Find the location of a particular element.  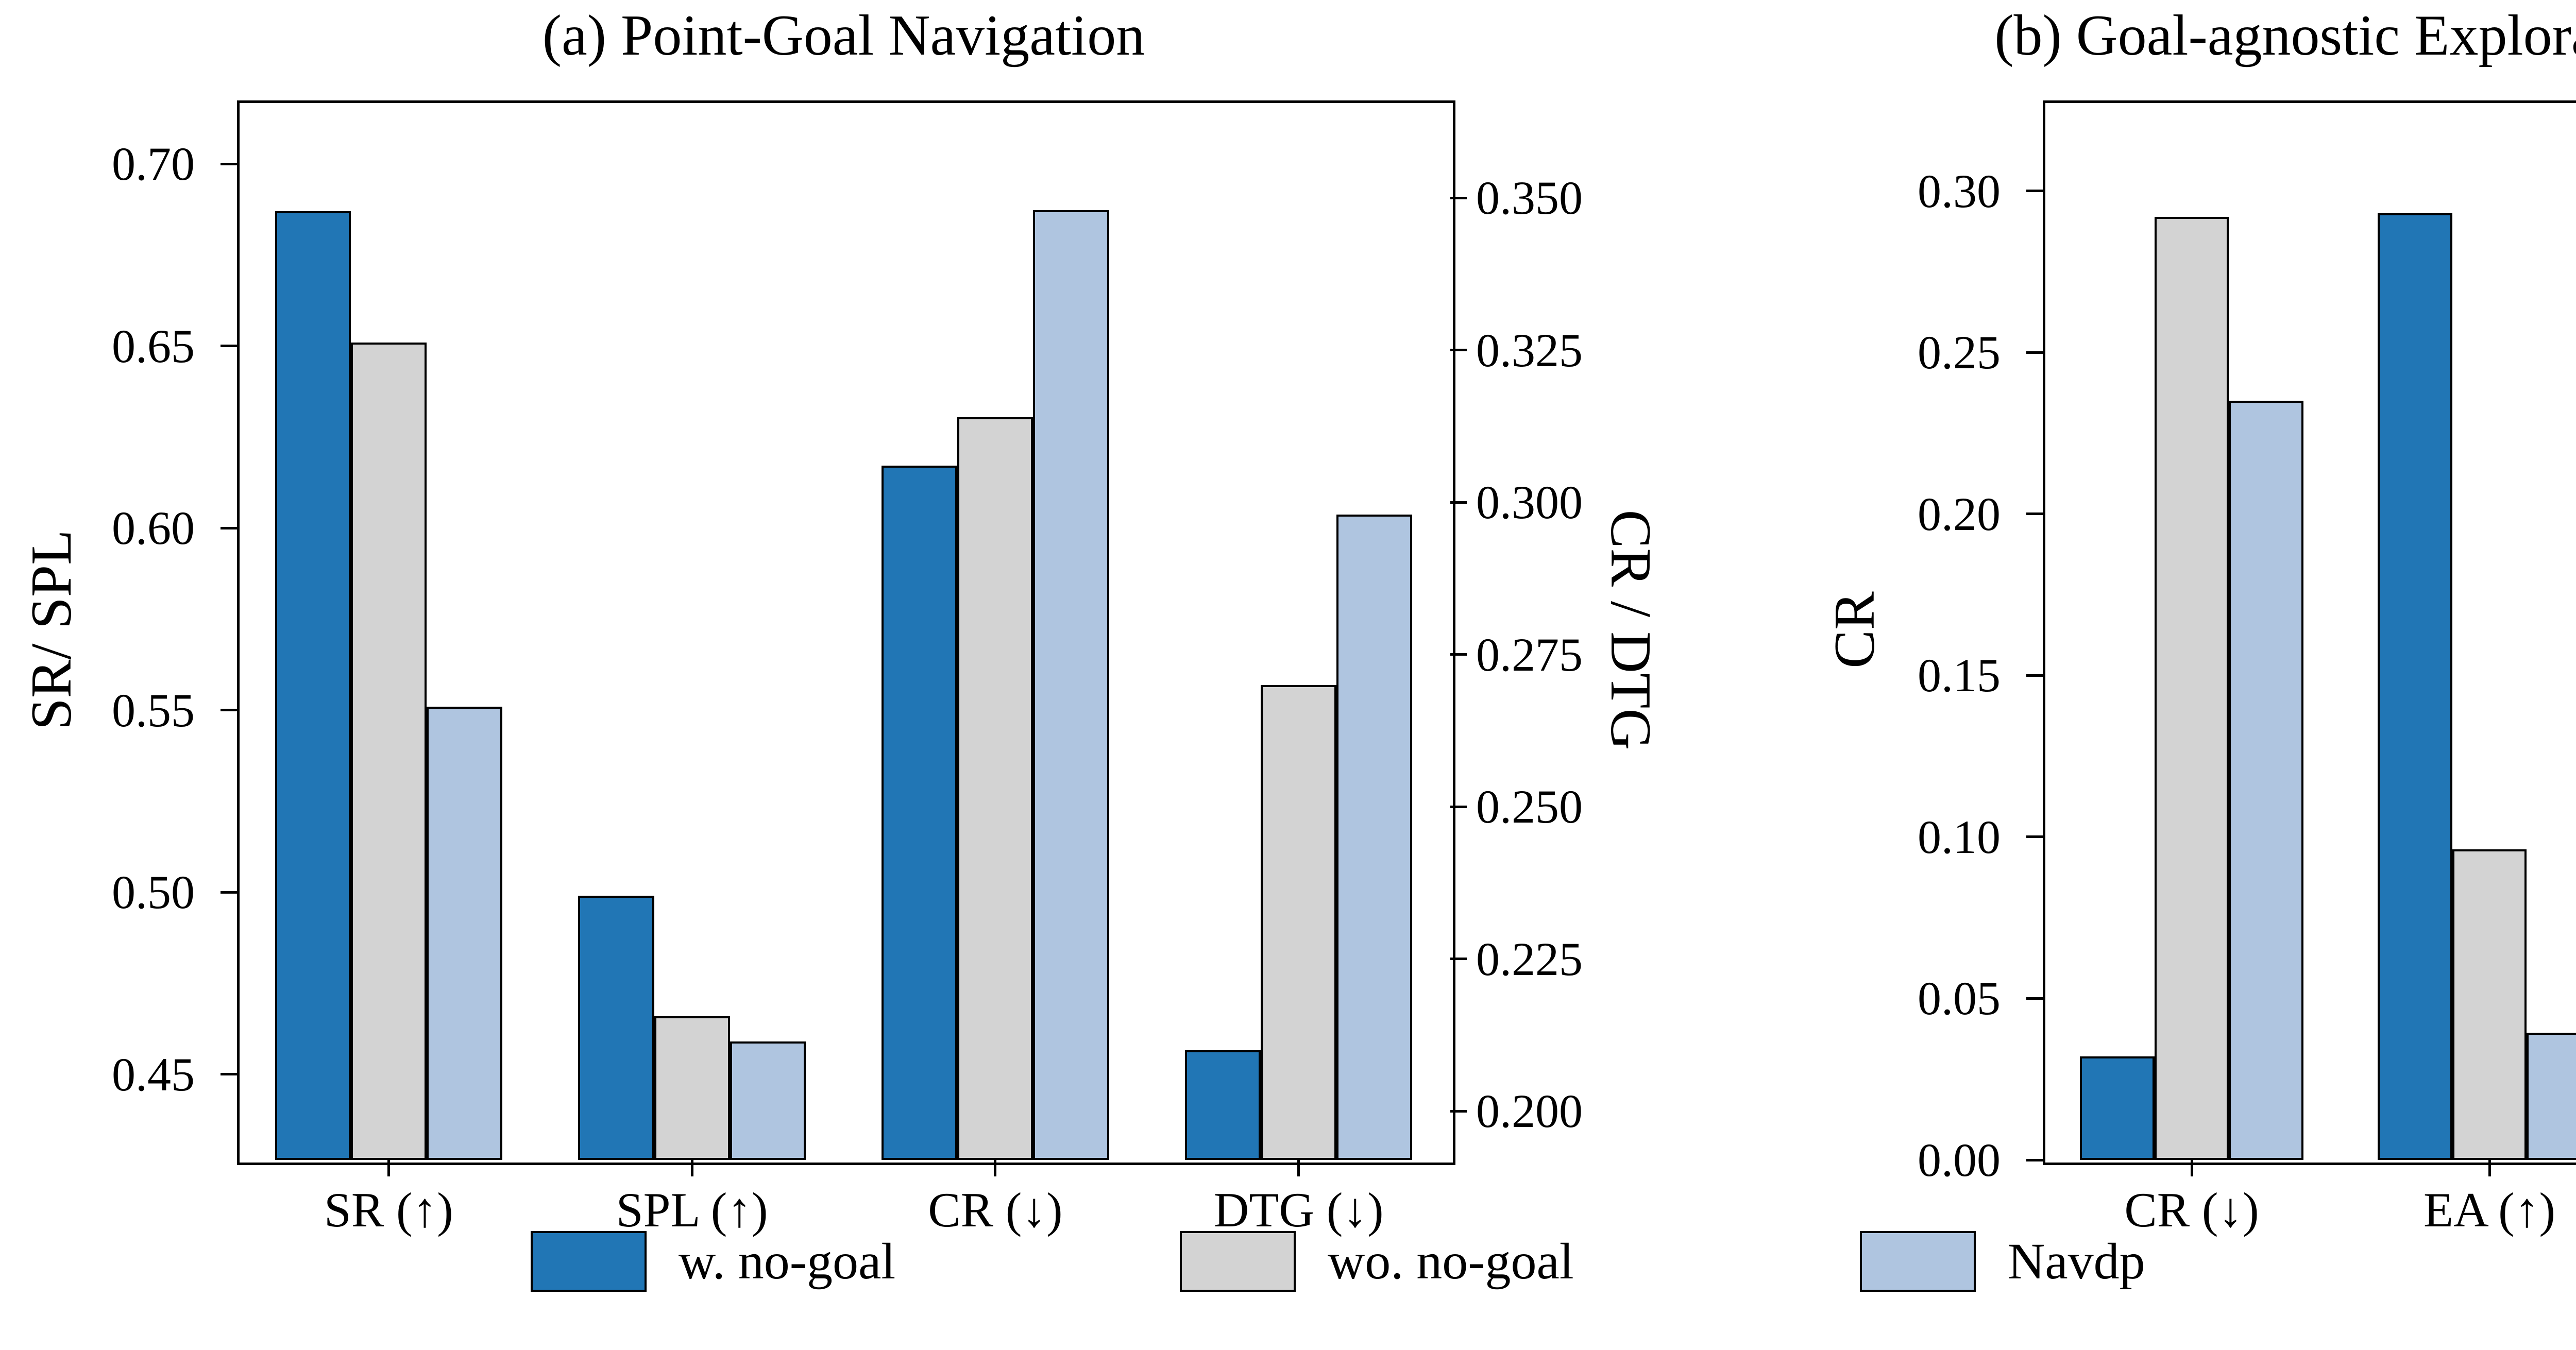

y-tick-label-right: 0.300 is located at coordinates (1529, 503).